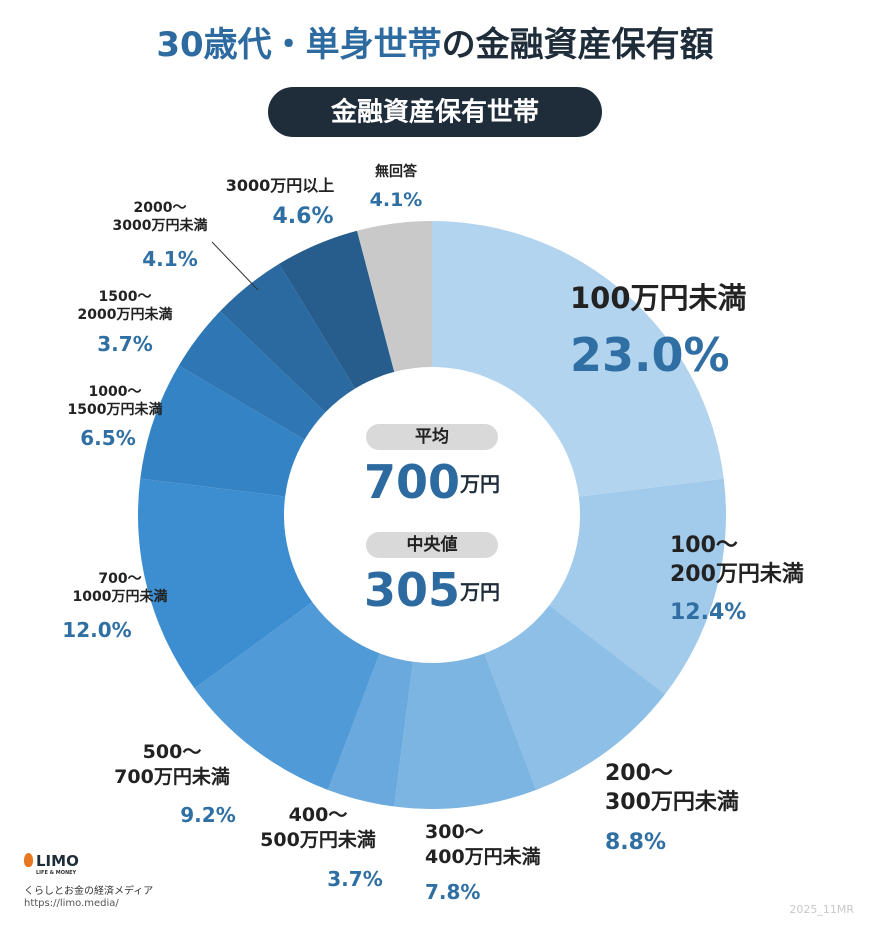  Describe the element at coordinates (737, 560) in the screenshot. I see `slice-label: 100～ 200万円未満` at that location.